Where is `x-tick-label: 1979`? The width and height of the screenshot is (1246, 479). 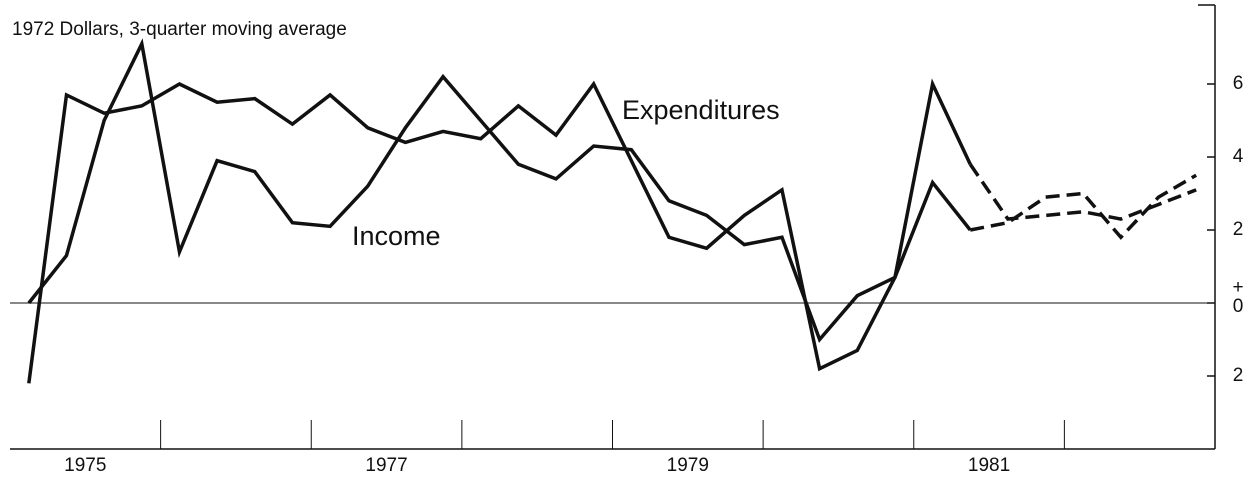 x-tick-label: 1979 is located at coordinates (688, 465).